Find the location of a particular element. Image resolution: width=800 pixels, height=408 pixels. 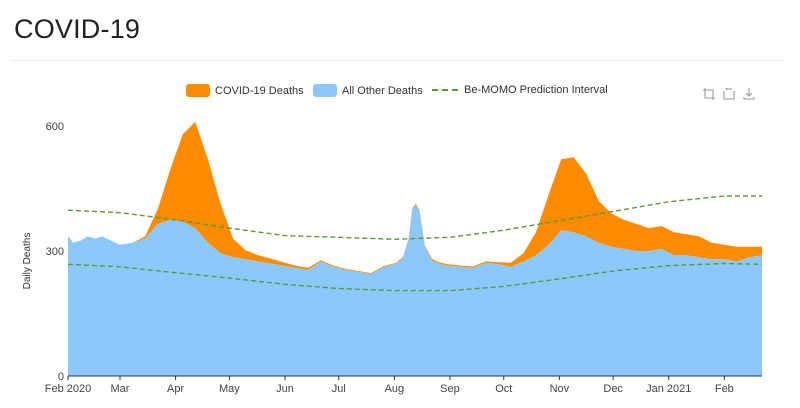

legend-swatch-covid is located at coordinates (198, 90).